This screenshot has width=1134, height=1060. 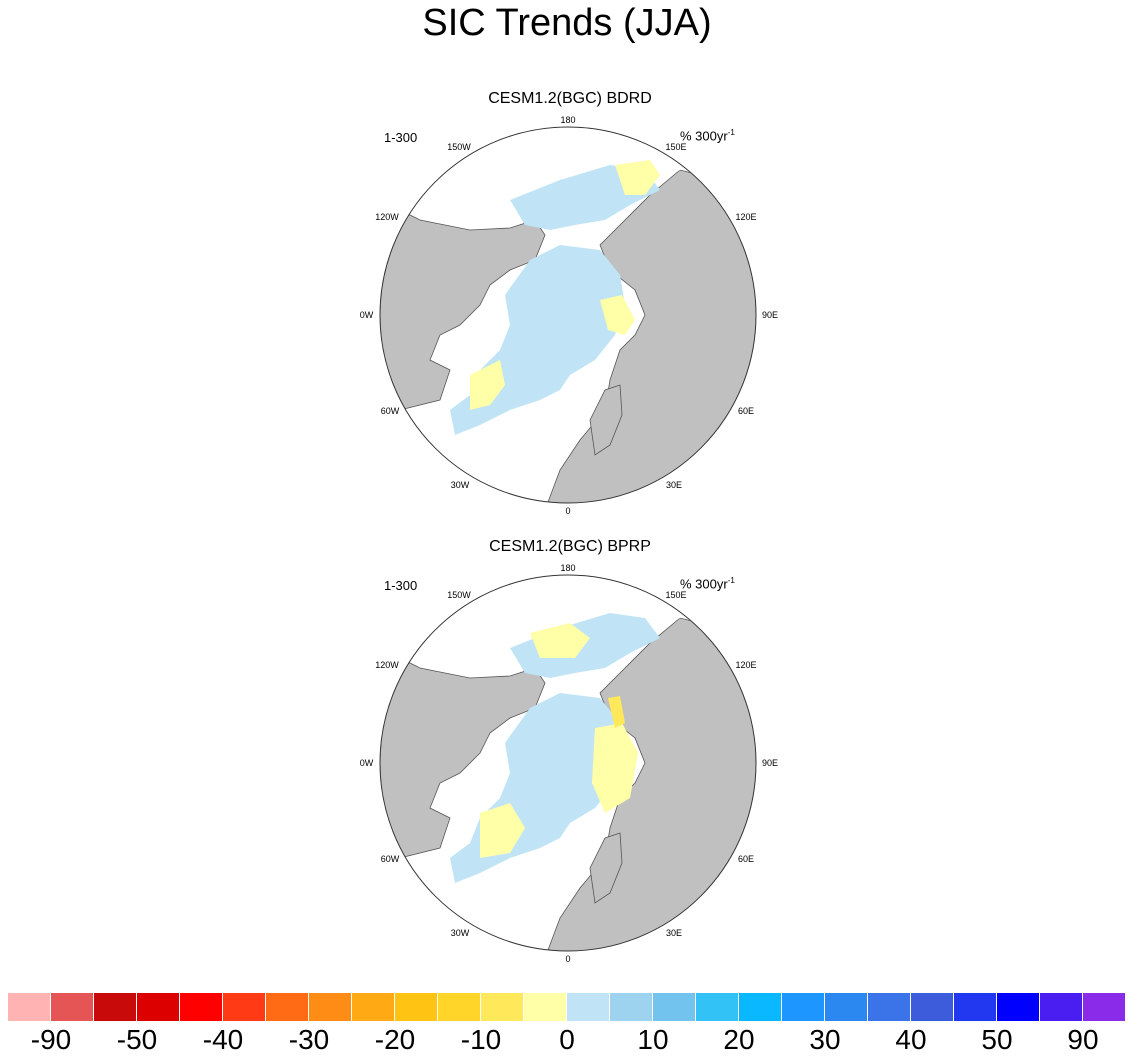 I want to click on colorbar-tick-label: 30, so click(x=825, y=1039).